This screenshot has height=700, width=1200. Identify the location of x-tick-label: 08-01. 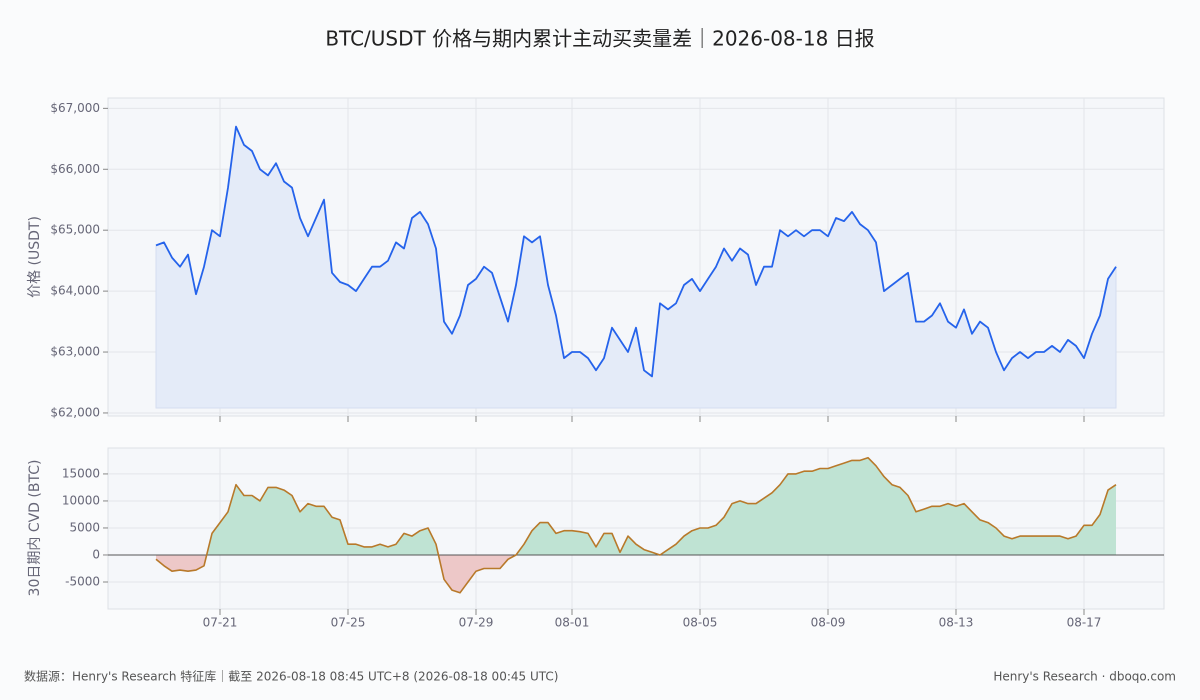
(572, 623).